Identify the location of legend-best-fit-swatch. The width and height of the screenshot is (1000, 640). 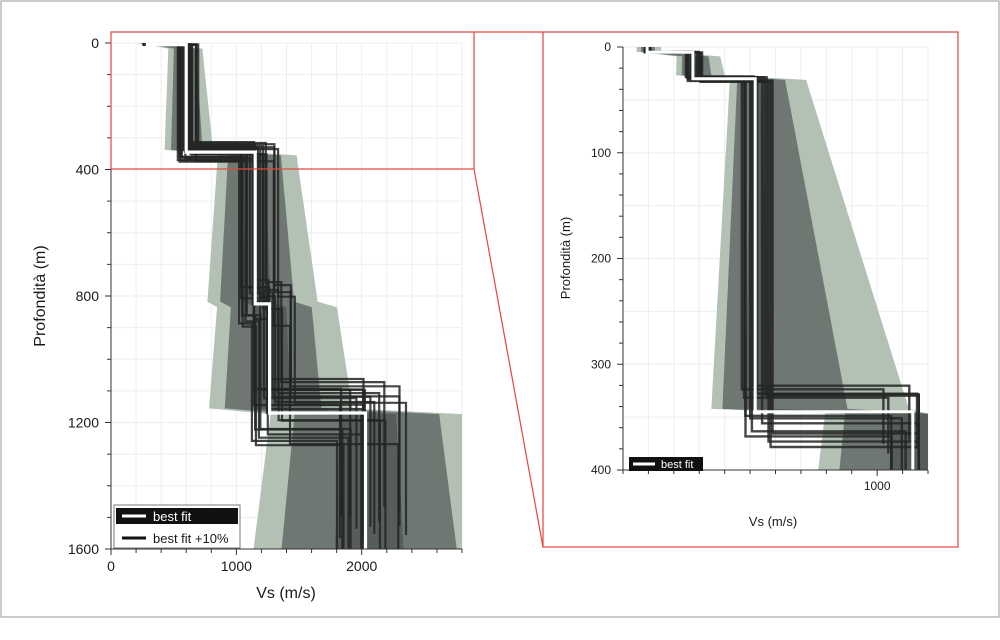
(177, 516).